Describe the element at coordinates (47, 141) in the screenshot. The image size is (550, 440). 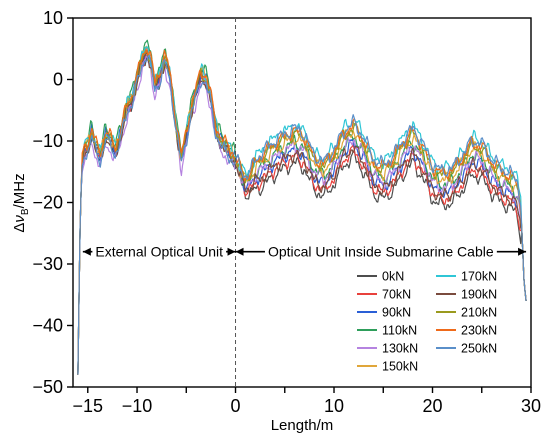
I see `y-tick-label: −10` at that location.